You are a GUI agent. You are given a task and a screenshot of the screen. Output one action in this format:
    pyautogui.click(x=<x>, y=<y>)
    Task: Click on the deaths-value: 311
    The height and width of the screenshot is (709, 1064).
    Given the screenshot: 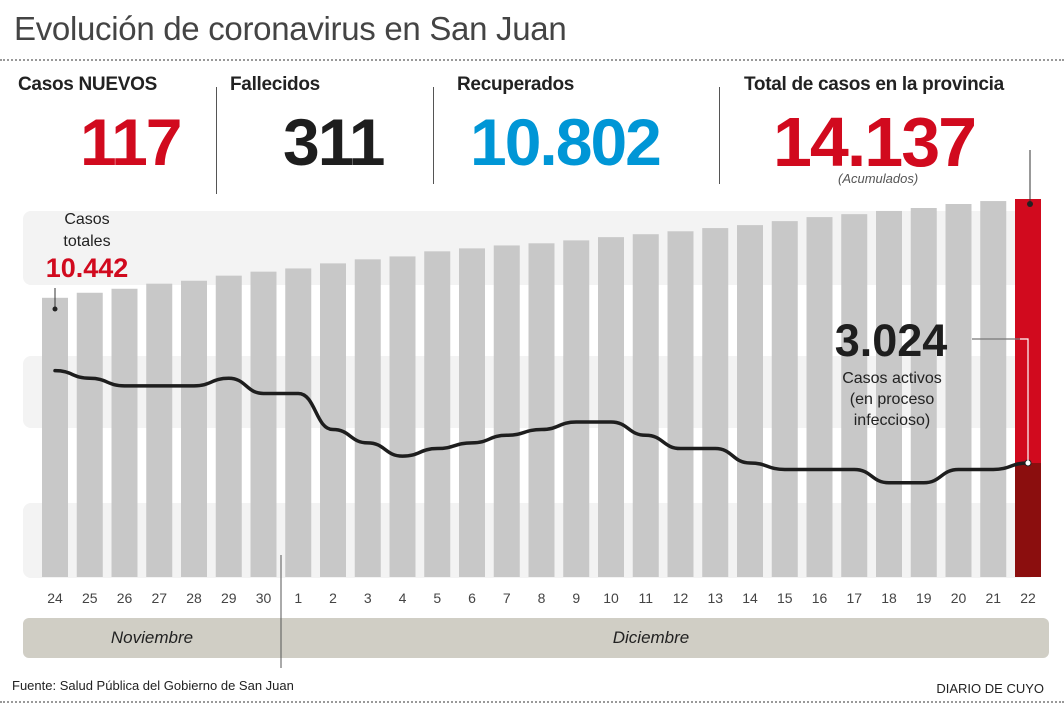 What is the action you would take?
    pyautogui.click(x=334, y=142)
    